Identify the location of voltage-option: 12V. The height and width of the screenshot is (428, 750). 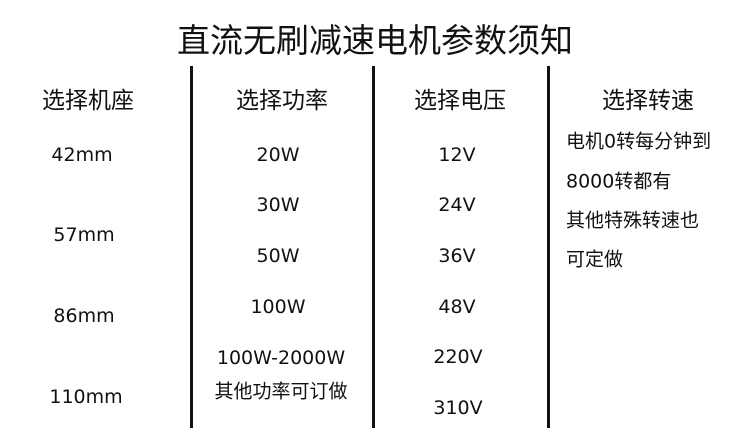
(457, 155).